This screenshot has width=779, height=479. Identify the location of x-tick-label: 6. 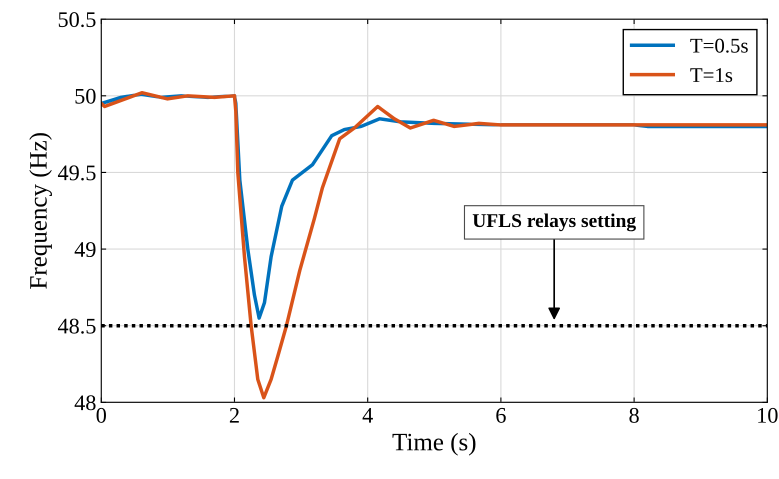
(501, 415).